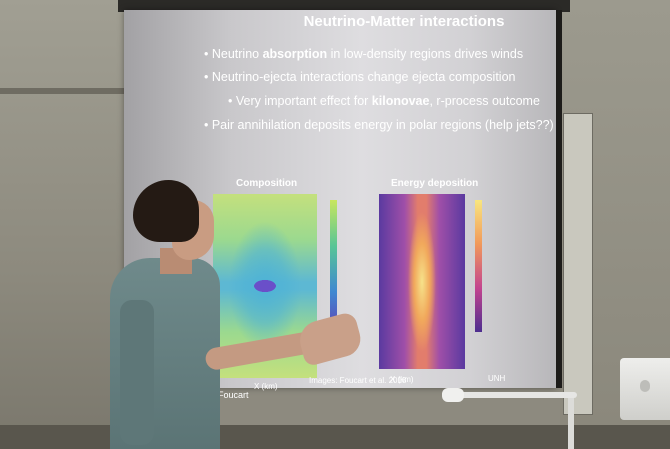  I want to click on microphone, so click(453, 395).